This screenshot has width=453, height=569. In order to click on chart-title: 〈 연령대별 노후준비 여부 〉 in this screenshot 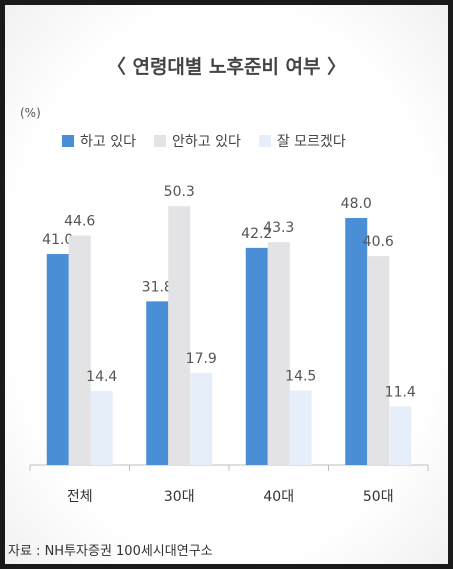, I will do `click(226, 67)`.